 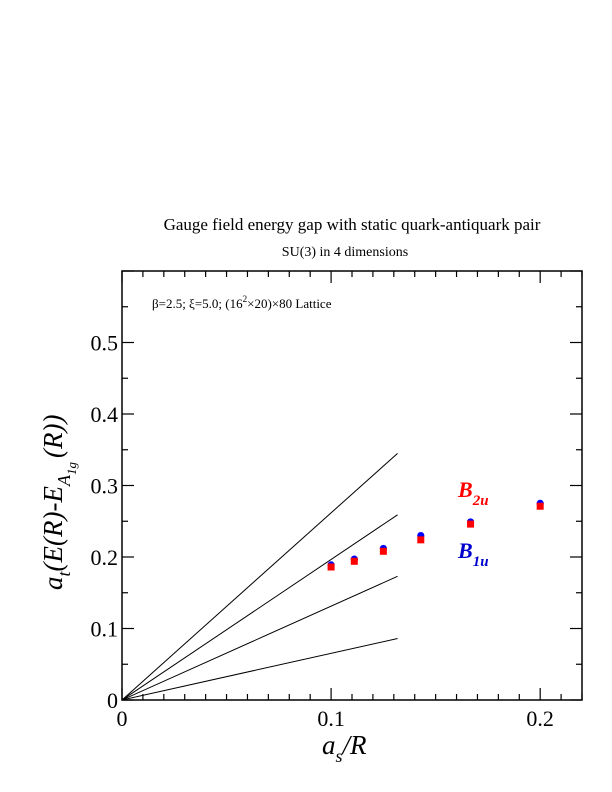 What do you see at coordinates (64, 480) in the screenshot?
I see `y-axis-label-sub-a: A` at bounding box center [64, 480].